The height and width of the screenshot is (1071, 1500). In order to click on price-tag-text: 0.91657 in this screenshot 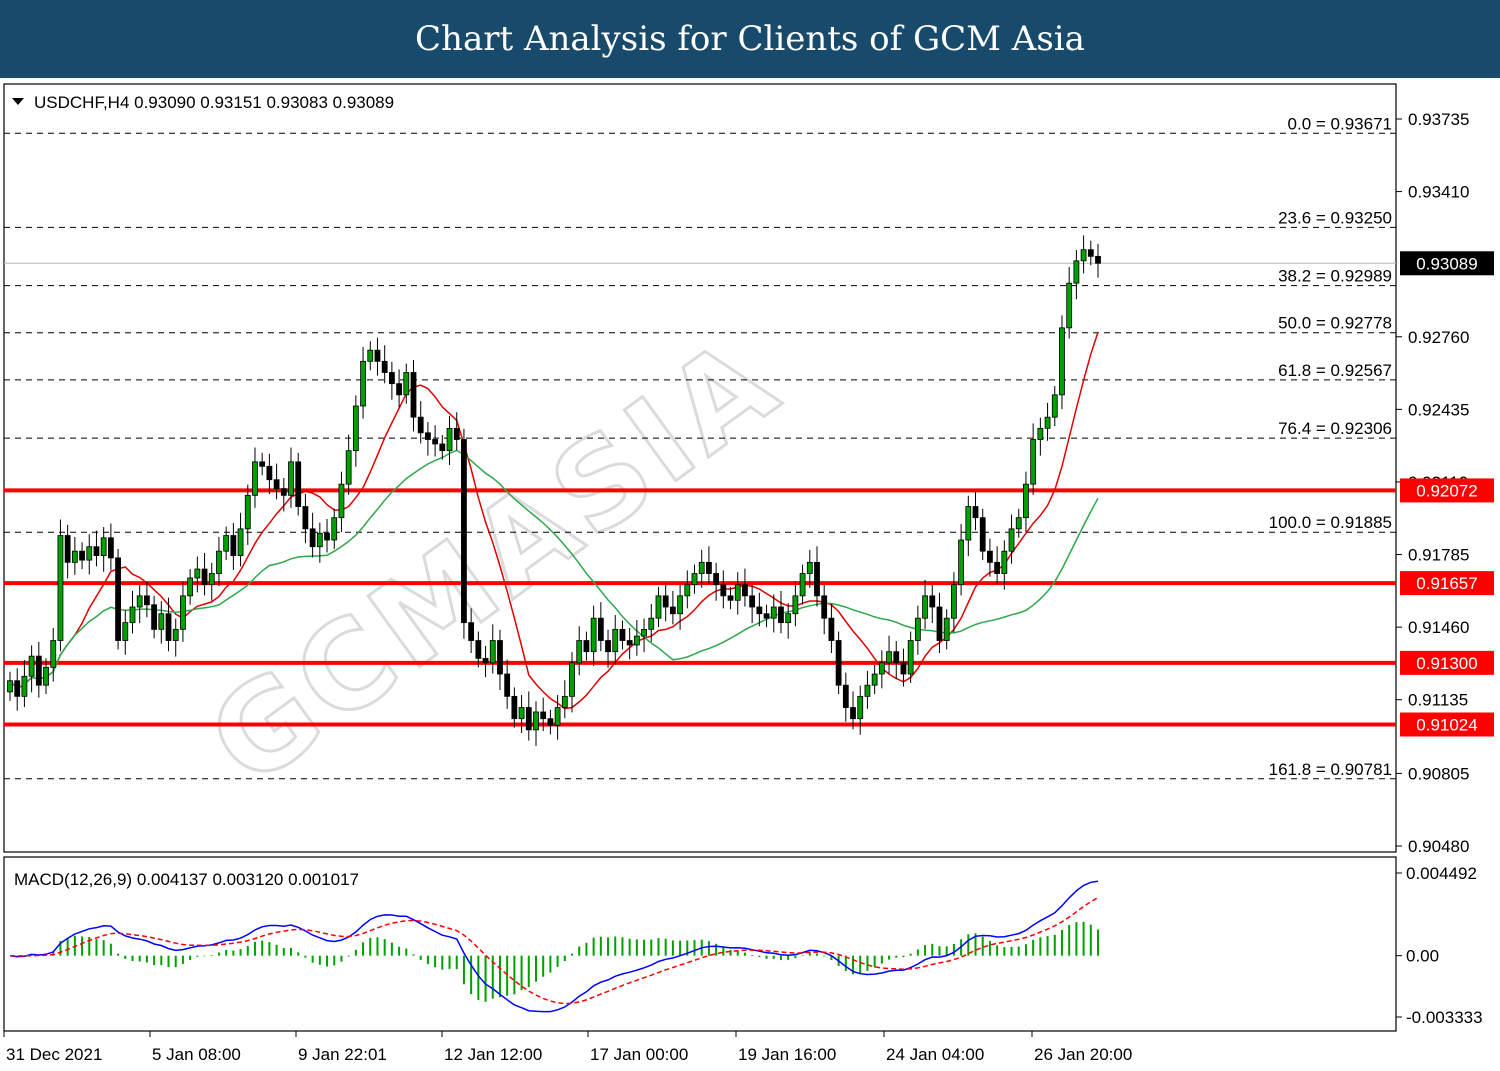, I will do `click(1446, 583)`.